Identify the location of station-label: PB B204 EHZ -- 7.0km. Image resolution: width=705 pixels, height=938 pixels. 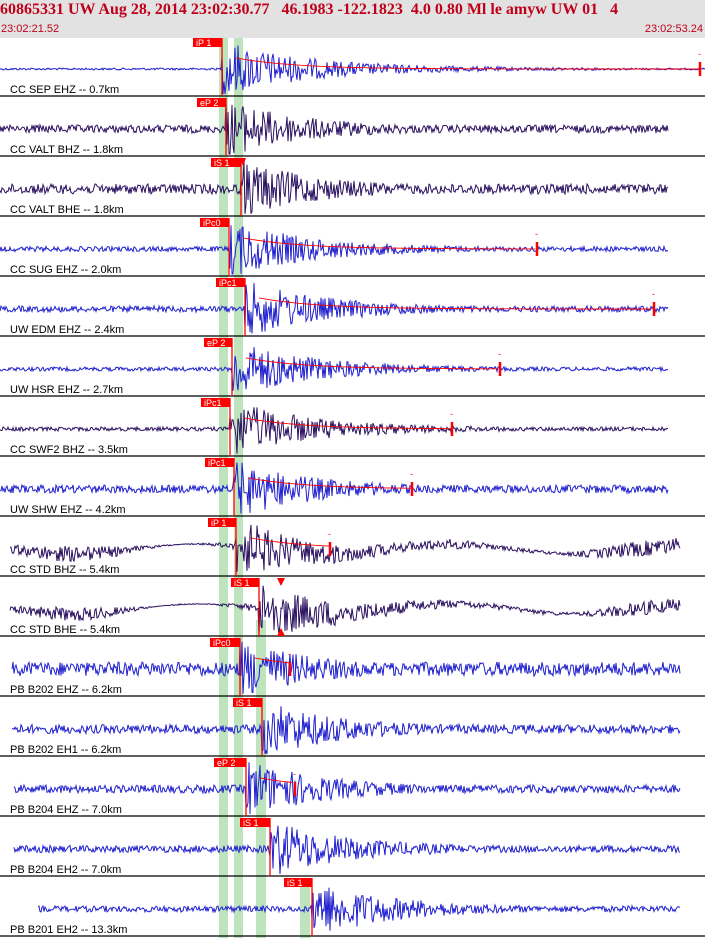
(66, 810).